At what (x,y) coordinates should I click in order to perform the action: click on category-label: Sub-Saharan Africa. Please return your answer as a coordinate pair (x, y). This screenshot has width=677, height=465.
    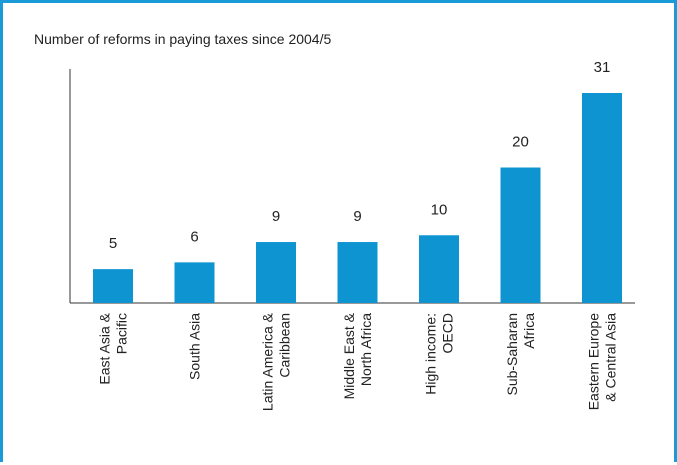
    Looking at the image, I should click on (520, 354).